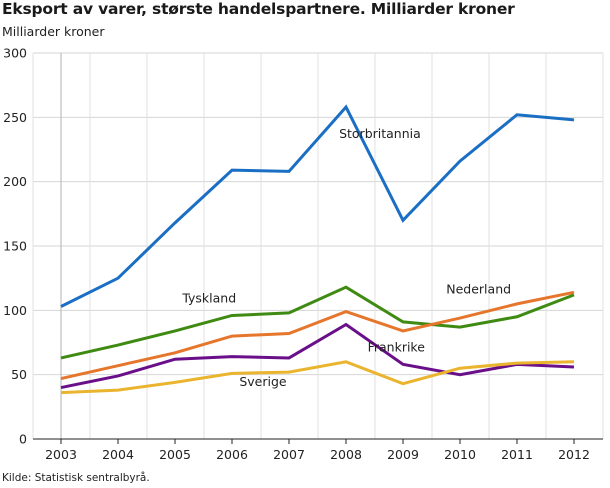 The width and height of the screenshot is (610, 488). What do you see at coordinates (574, 454) in the screenshot?
I see `x-tick-label: 2012` at bounding box center [574, 454].